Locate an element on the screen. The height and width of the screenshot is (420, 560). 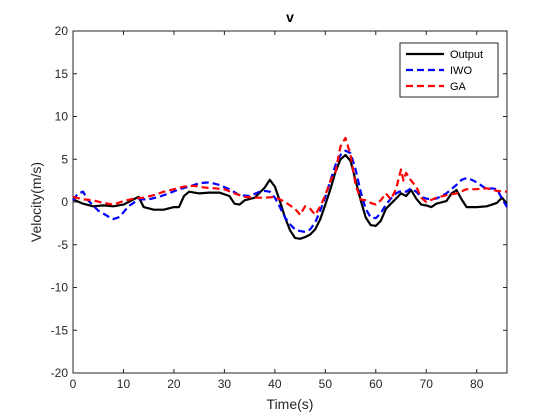
y-tick-label: 0 is located at coordinates (64, 202).